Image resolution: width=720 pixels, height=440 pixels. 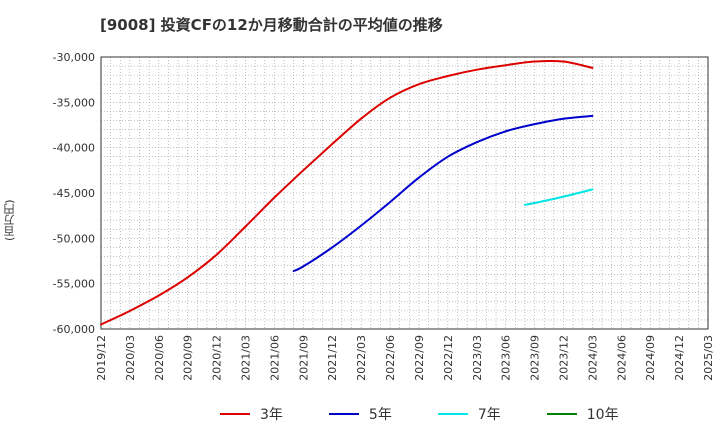 I want to click on legend-item: 7年, so click(x=469, y=414).